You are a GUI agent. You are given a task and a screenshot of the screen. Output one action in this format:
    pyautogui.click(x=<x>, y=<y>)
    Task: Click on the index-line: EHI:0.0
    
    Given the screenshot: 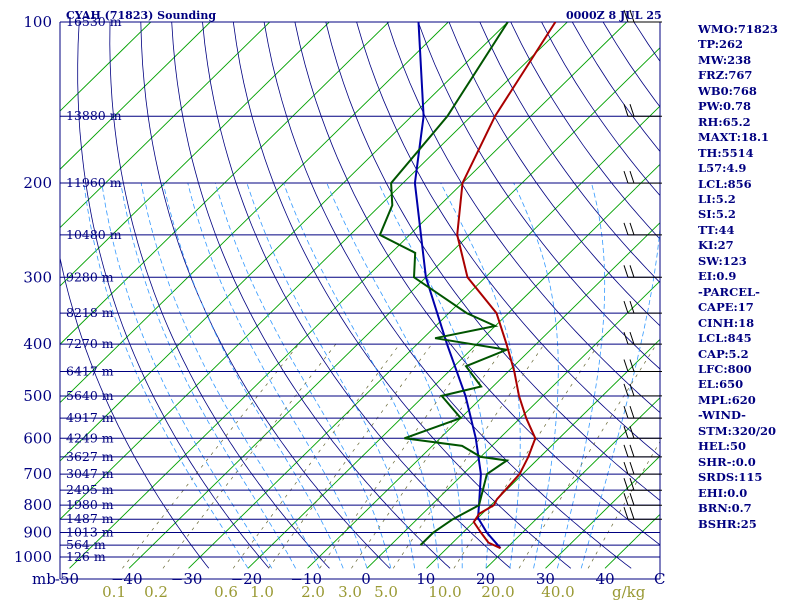 What is the action you would take?
    pyautogui.click(x=723, y=492)
    